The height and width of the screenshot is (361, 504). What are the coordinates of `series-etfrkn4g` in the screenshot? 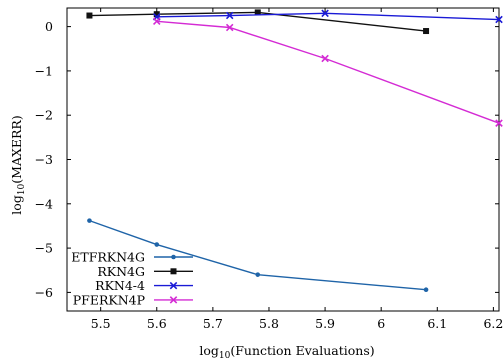 It's located at (258, 255).